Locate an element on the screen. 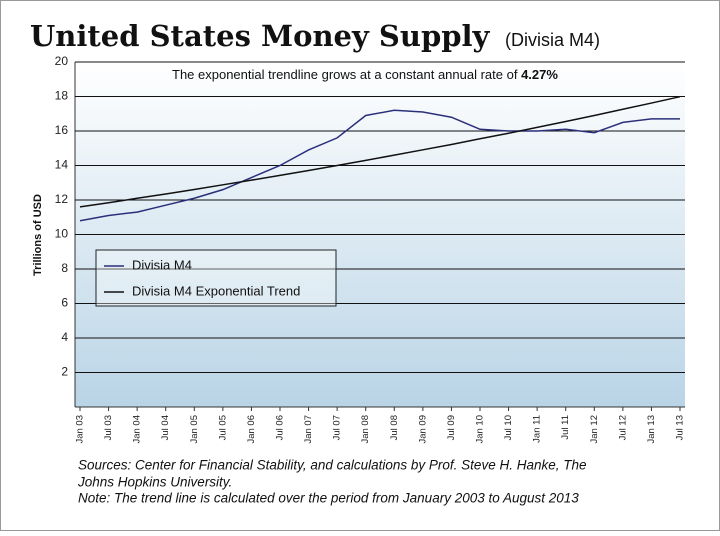 The height and width of the screenshot is (536, 720). x-tick-label: Jul 10 is located at coordinates (508, 427).